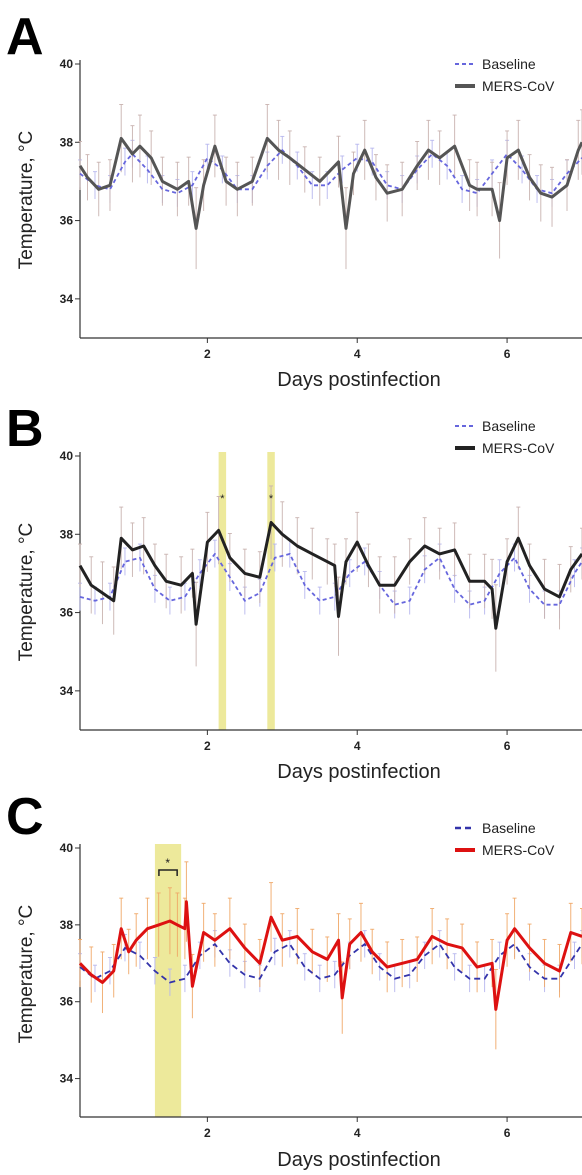 The width and height of the screenshot is (582, 1175). I want to click on significance-bracket, so click(168, 872).